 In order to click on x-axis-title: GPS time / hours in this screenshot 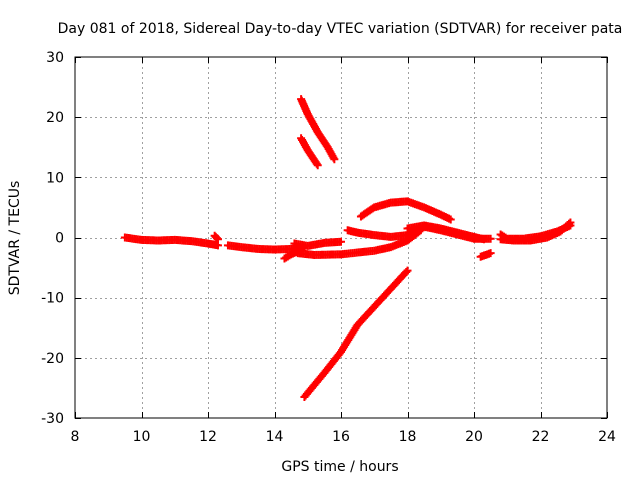, I will do `click(339, 467)`.